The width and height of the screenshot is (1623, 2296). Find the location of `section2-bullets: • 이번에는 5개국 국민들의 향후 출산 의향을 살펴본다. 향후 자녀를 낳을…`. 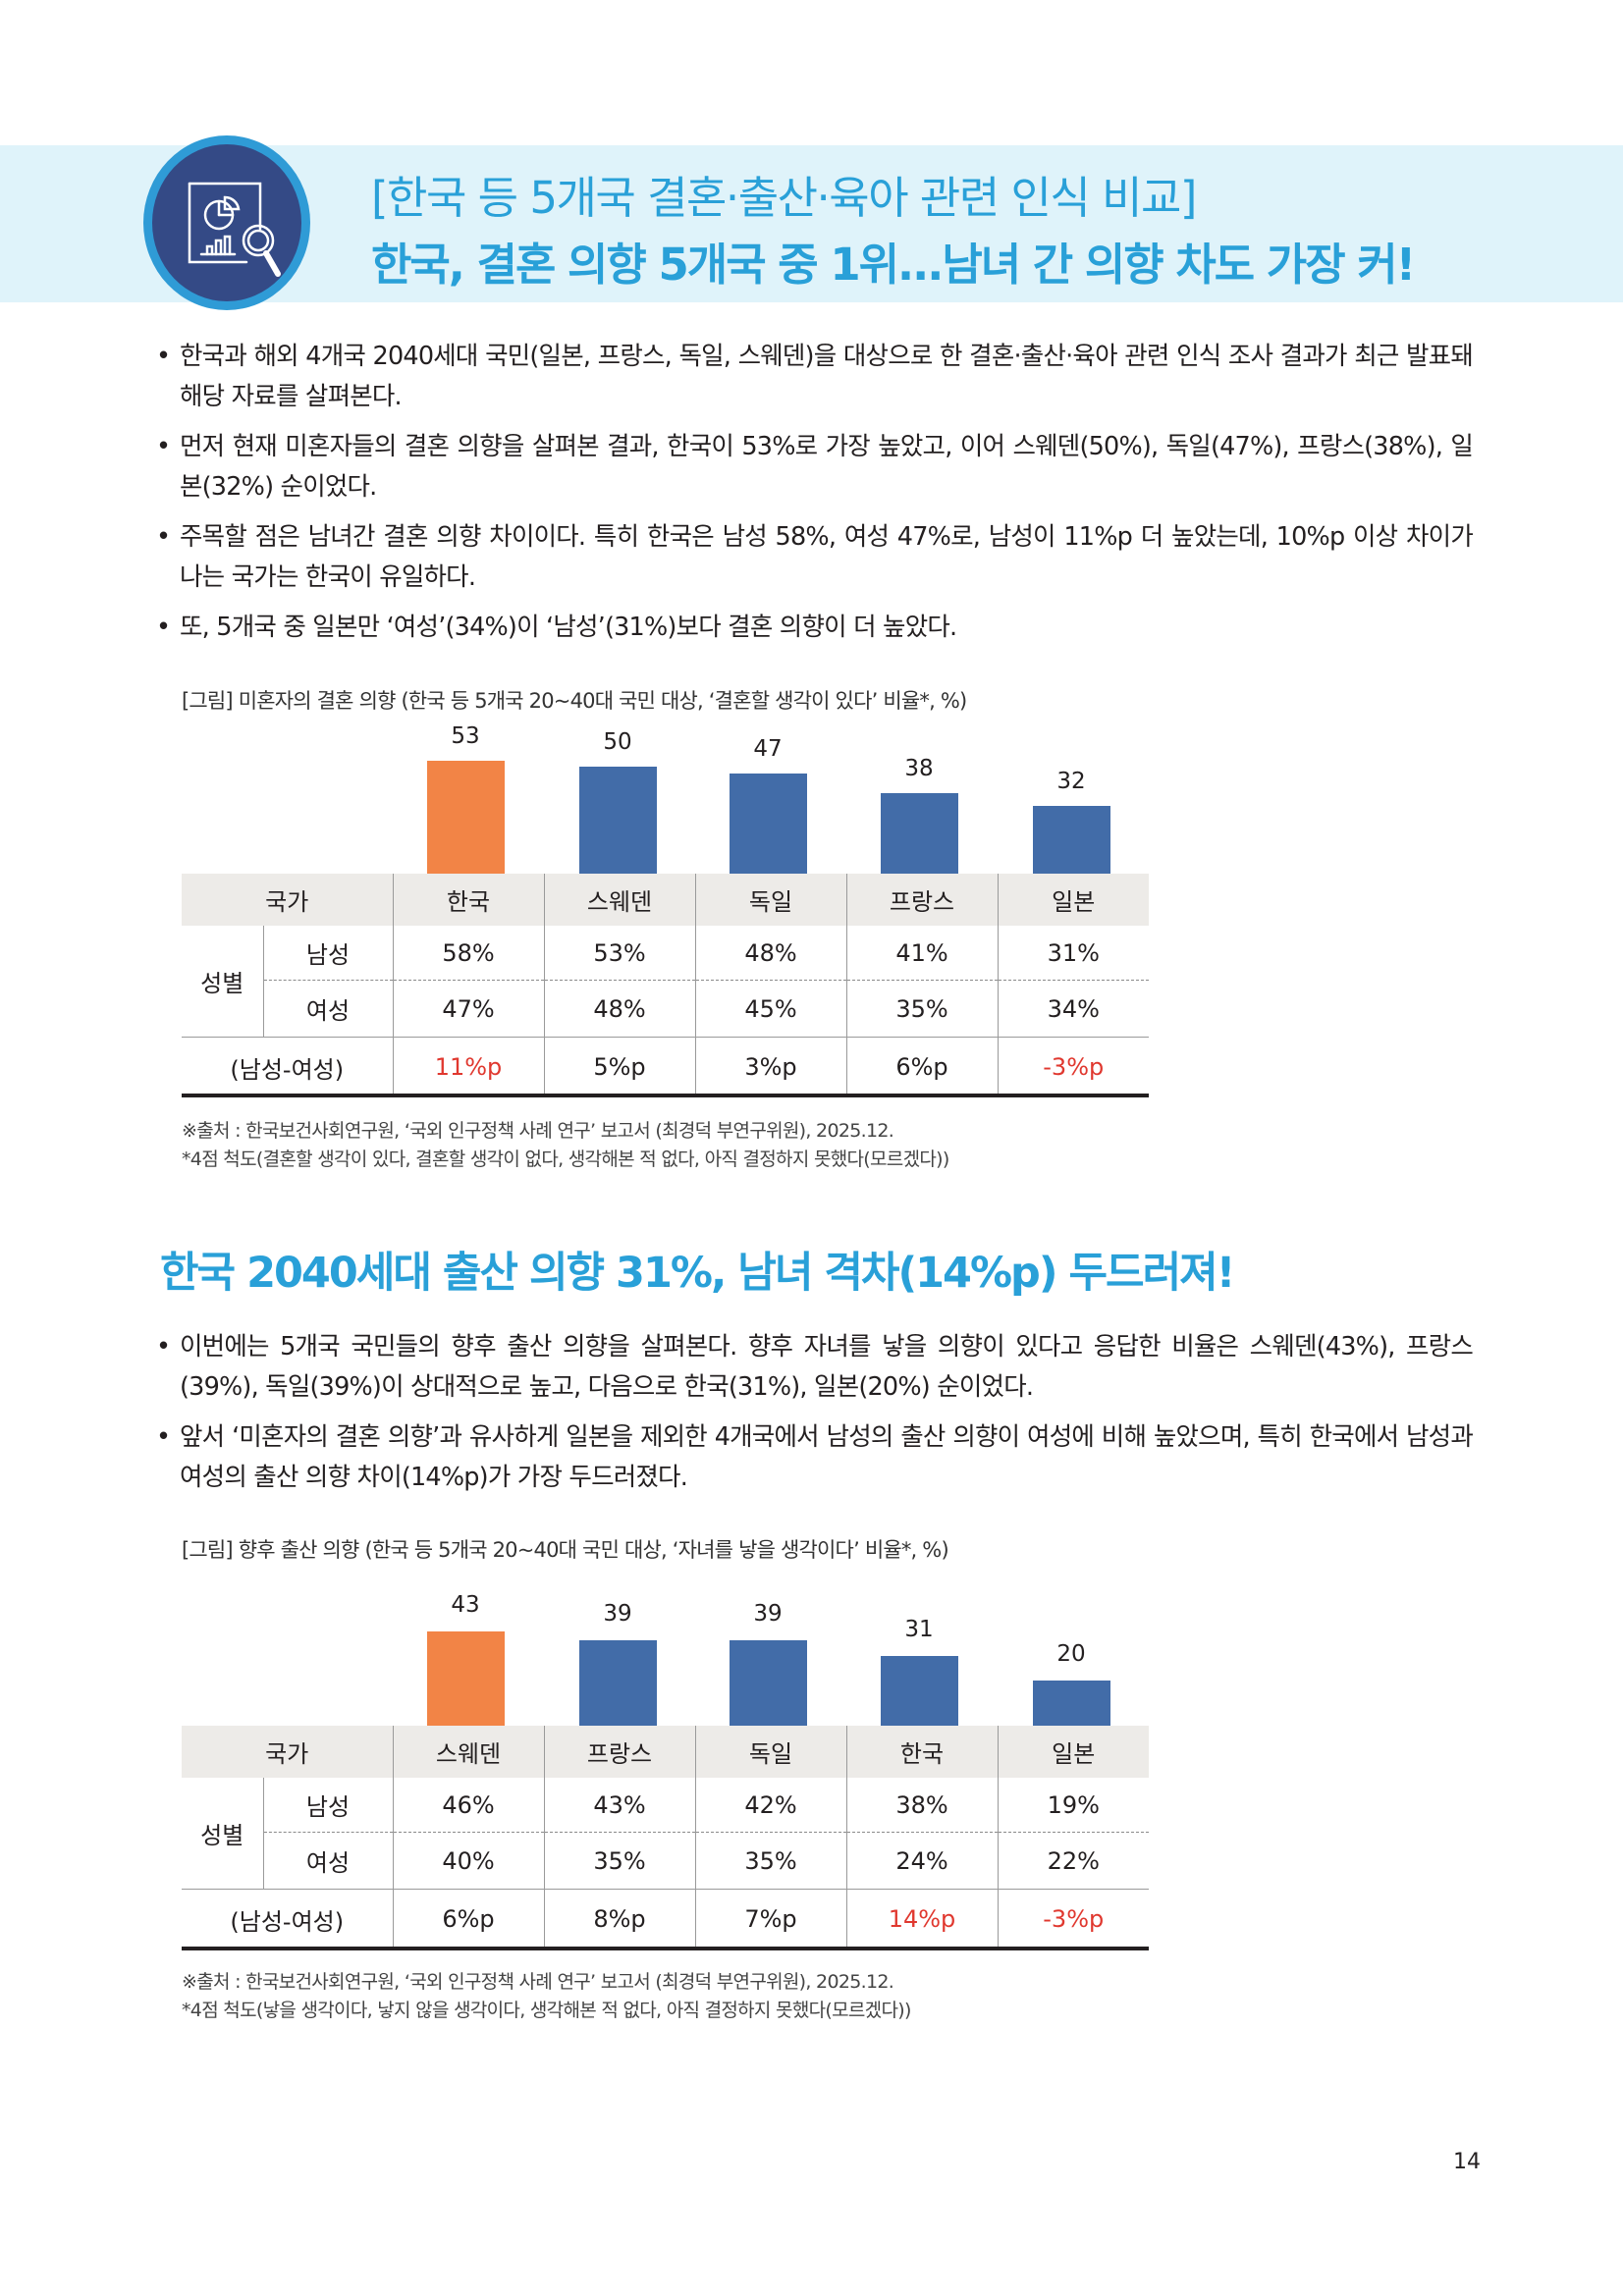

section2-bullets: • 이번에는 5개국 국민들의 향후 출산 의향을 살펴본다. 향후 자녀를 낳을… is located at coordinates (813, 1417).